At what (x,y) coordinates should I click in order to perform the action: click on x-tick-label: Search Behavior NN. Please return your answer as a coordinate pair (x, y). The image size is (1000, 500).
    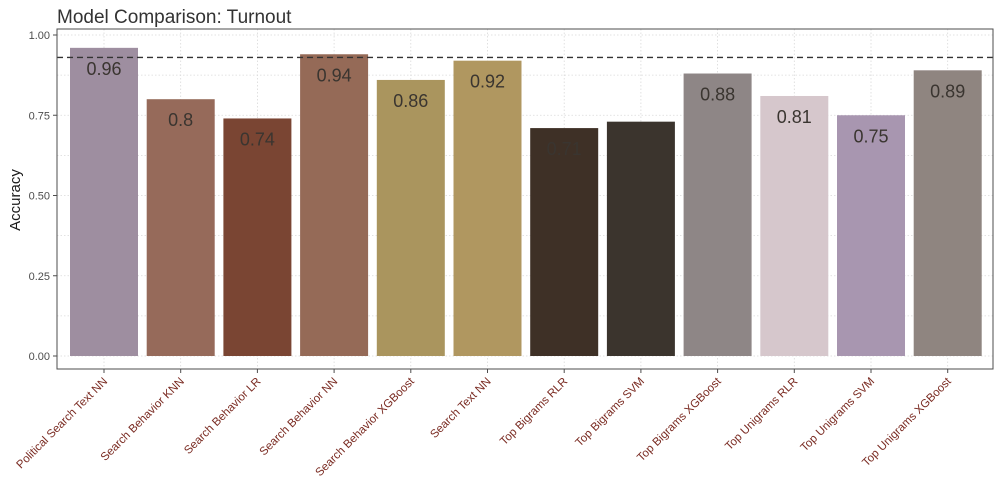
    Looking at the image, I should click on (299, 417).